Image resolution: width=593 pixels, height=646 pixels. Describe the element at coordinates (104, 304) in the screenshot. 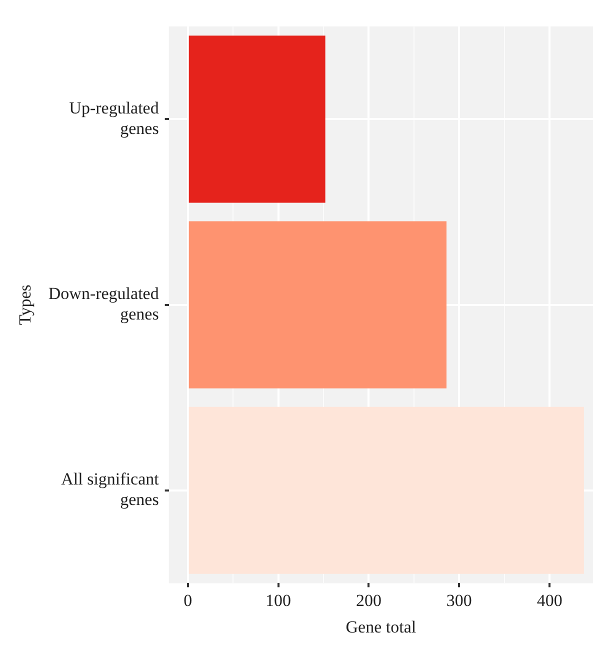

I see `y-tick-label: Down-regulated genes` at that location.